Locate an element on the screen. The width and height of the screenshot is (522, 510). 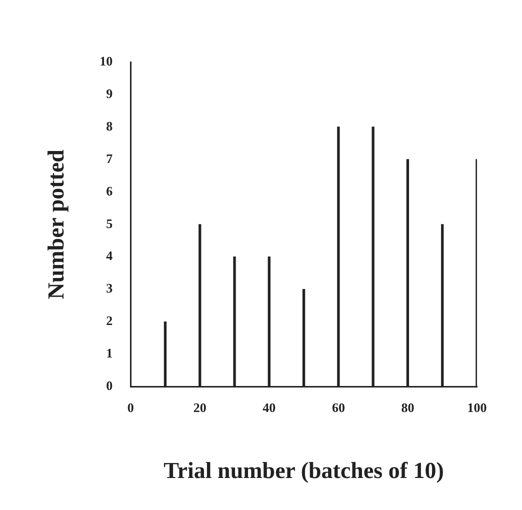
x-tick-label: 20 is located at coordinates (199, 407).